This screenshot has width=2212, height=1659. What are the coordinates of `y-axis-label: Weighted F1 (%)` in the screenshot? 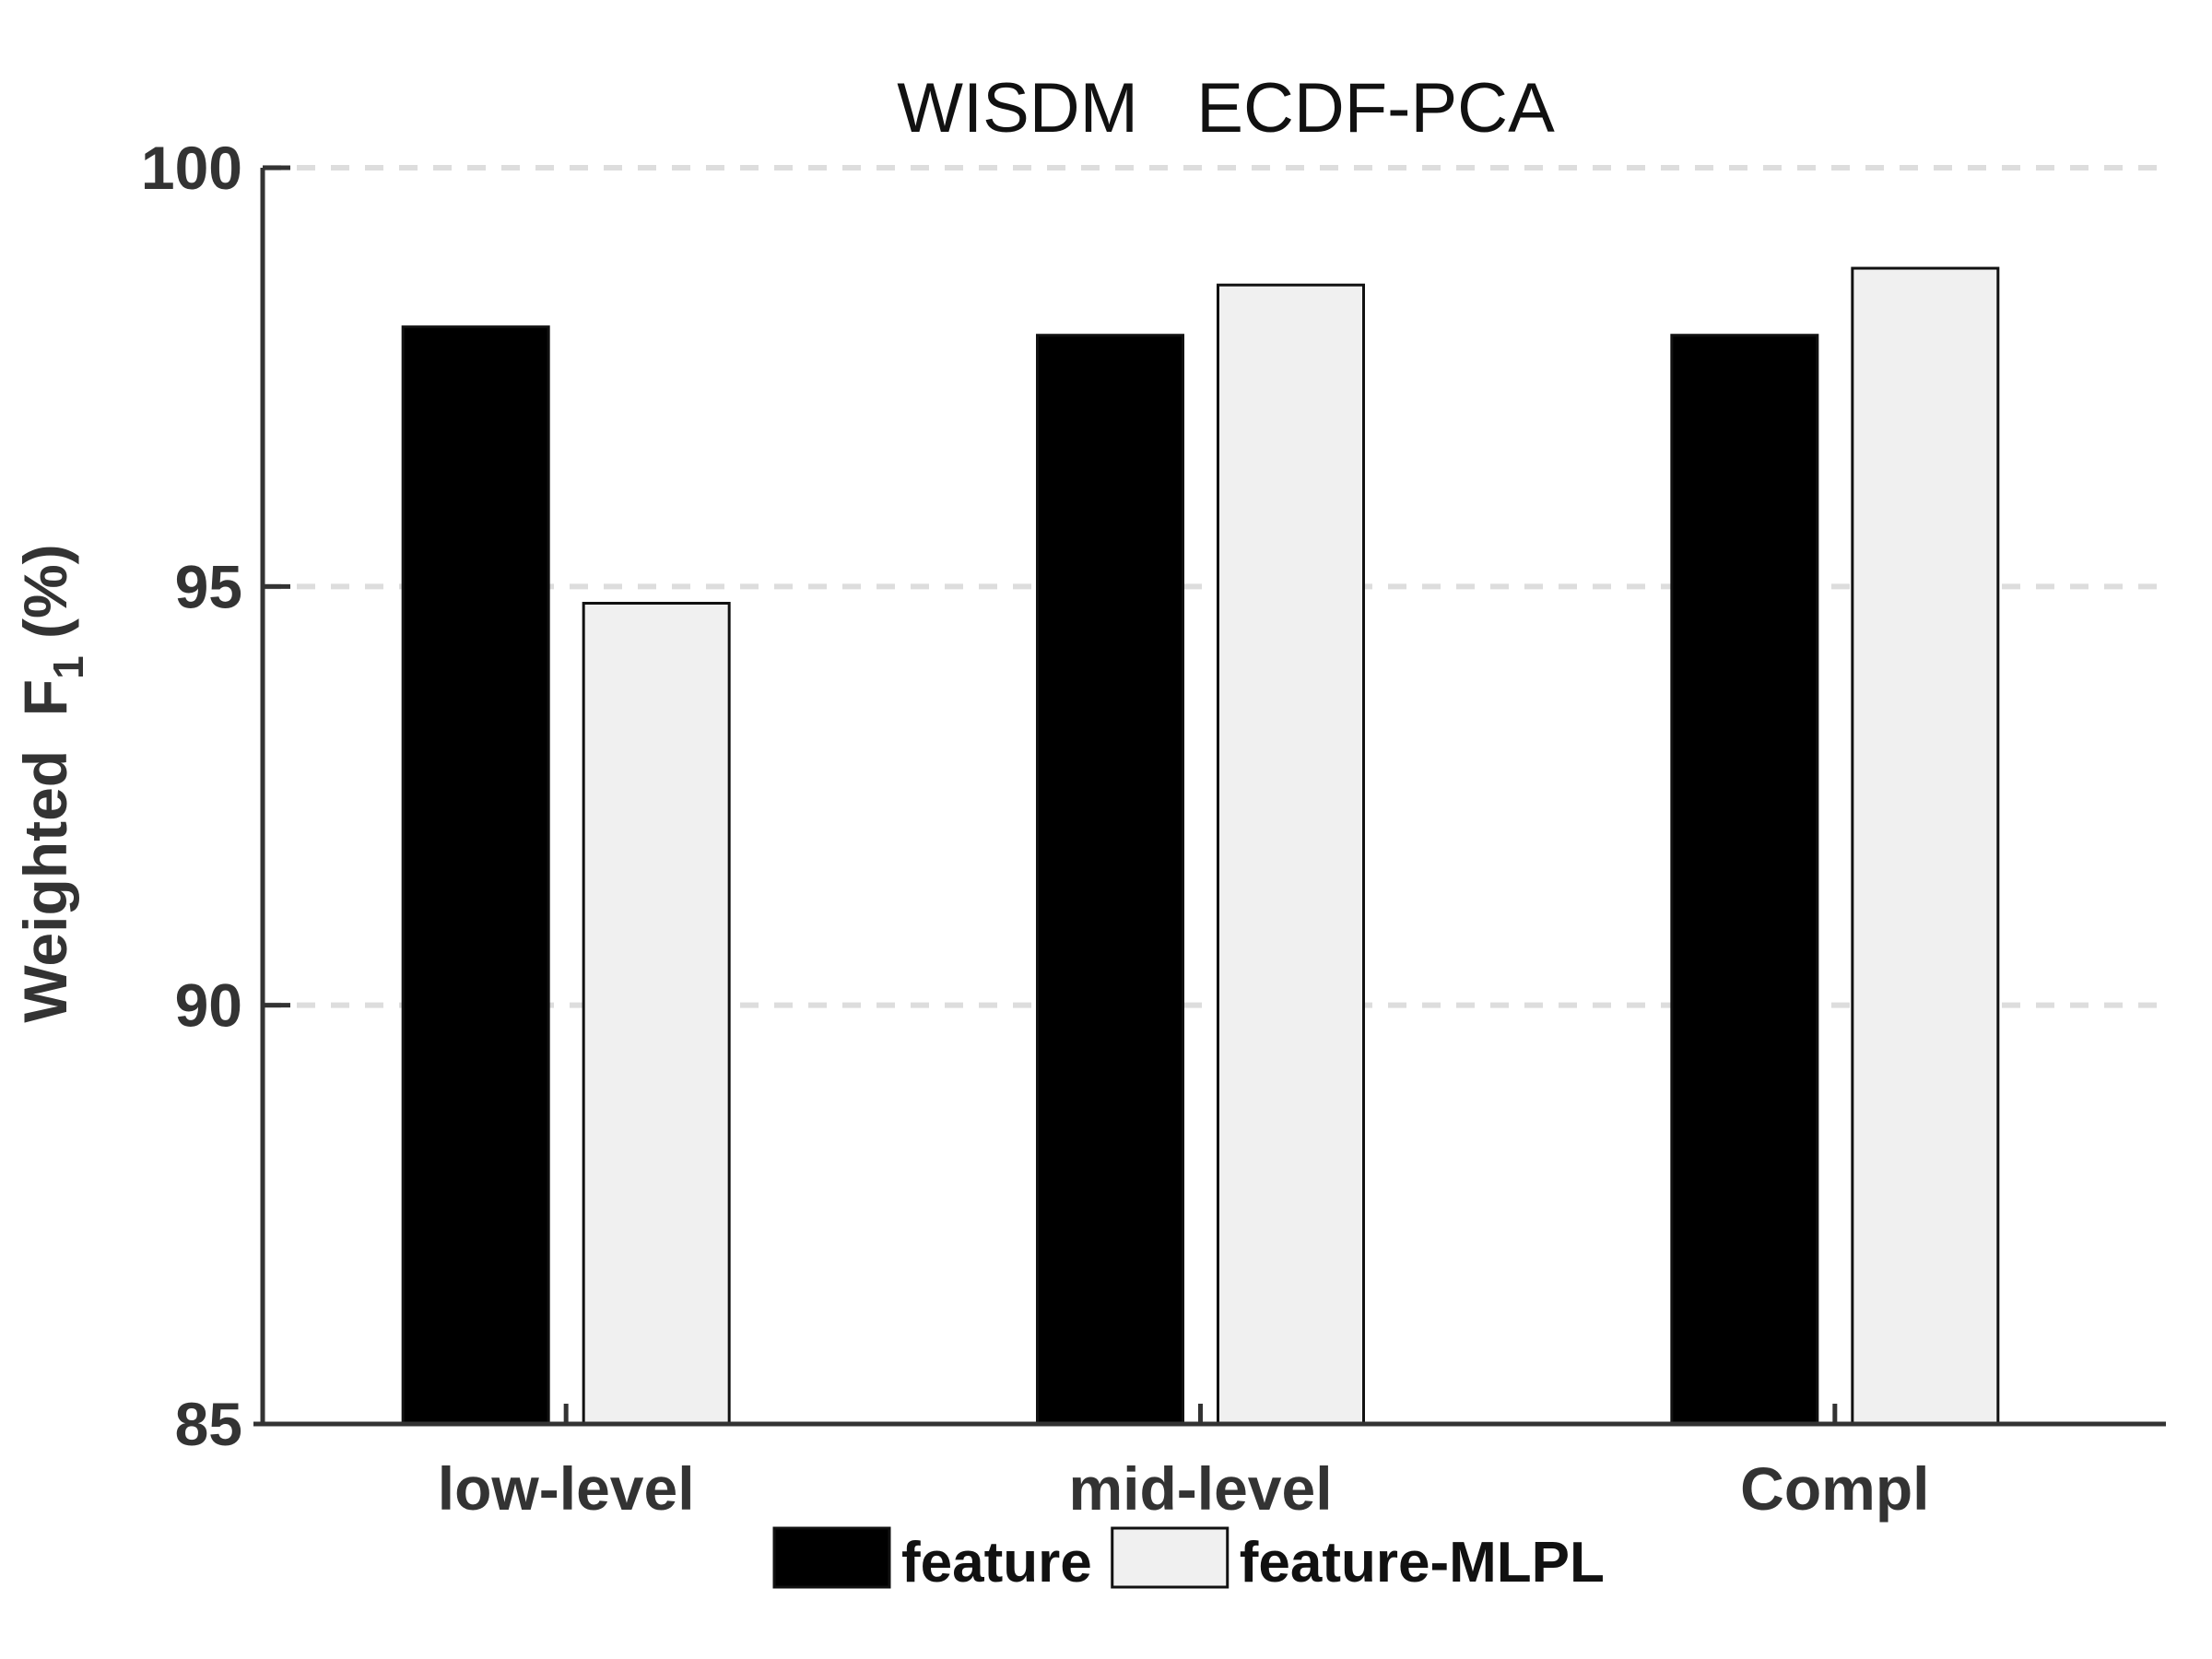 It's located at (51, 783).